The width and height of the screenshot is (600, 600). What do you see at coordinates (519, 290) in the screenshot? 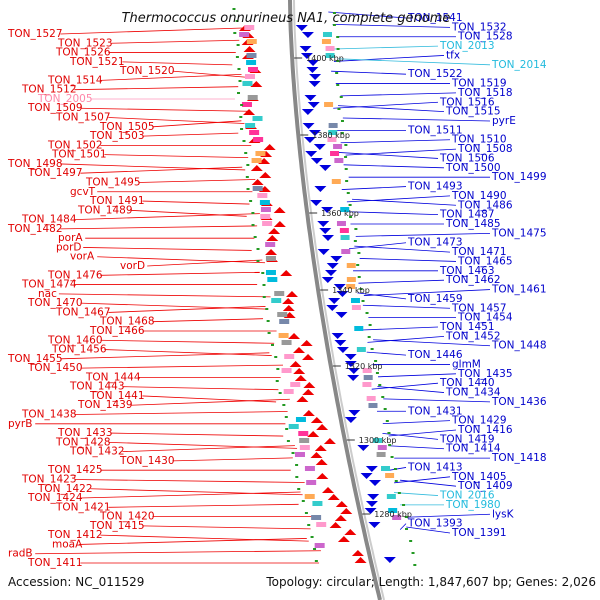
I see `gene-label: TON_1461` at bounding box center [519, 290].